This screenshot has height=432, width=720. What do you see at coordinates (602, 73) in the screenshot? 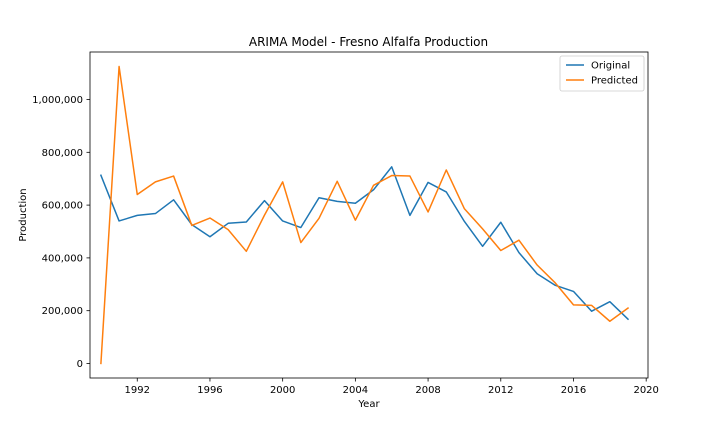
I see `legend: Original Predicted` at bounding box center [602, 73].